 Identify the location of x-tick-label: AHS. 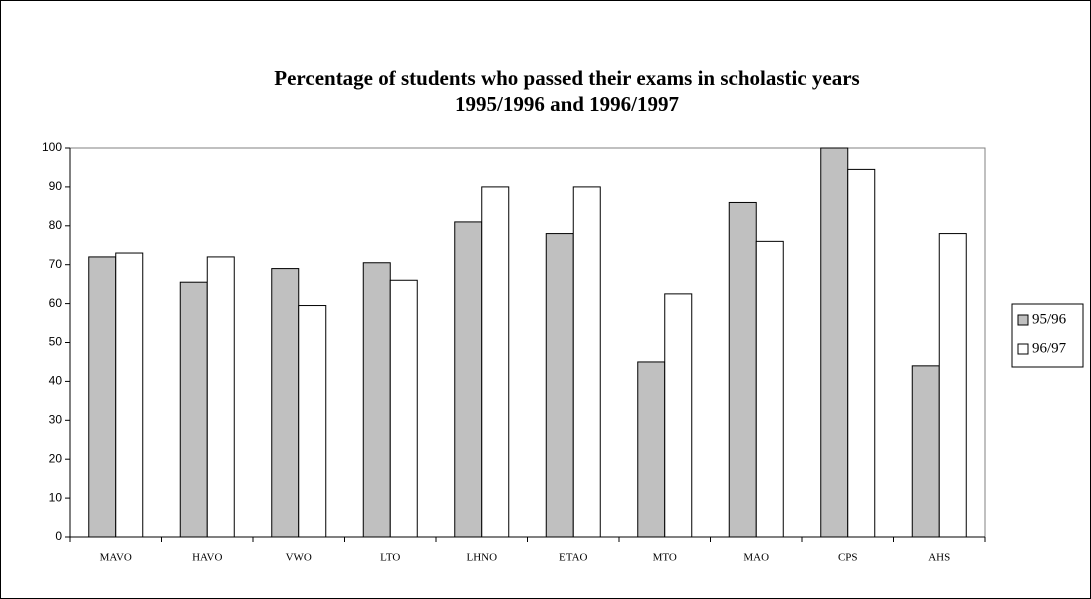
(939, 558).